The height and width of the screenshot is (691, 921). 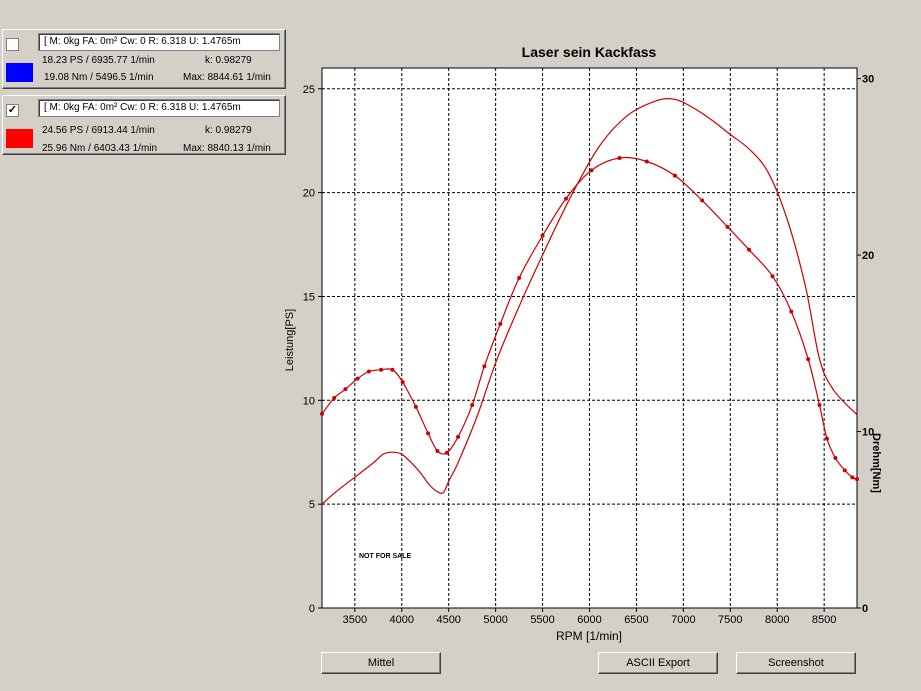 What do you see at coordinates (385, 556) in the screenshot?
I see `watermark-text: NOT FOR SALE` at bounding box center [385, 556].